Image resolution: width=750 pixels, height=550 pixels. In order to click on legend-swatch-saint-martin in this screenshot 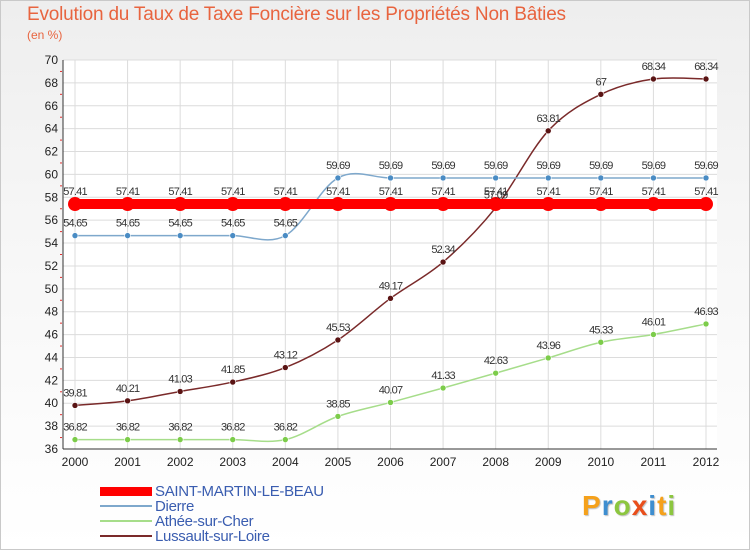, I will do `click(126, 491)`.